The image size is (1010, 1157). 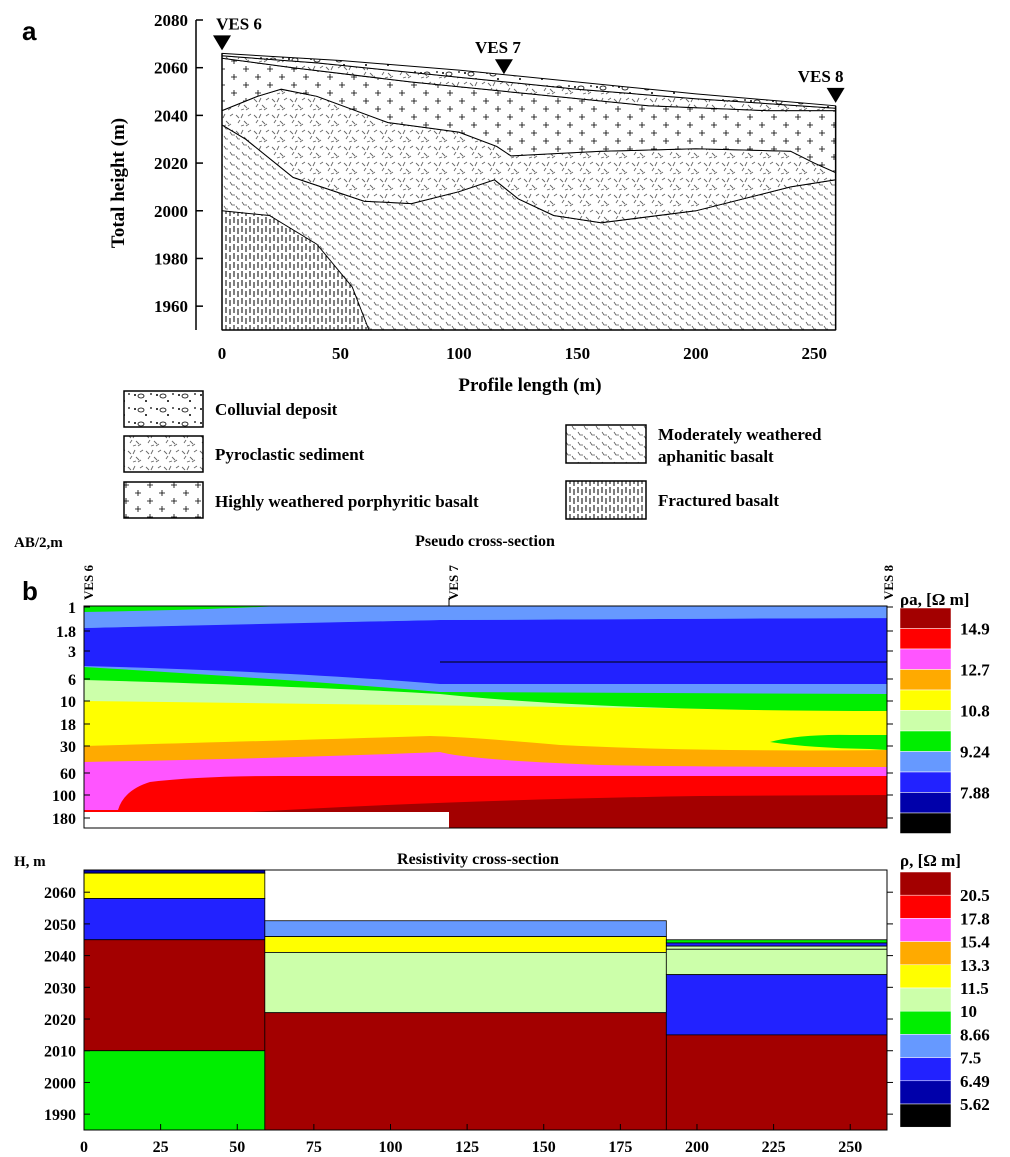 What do you see at coordinates (606, 444) in the screenshot?
I see `legend-swatch-aphanitic` at bounding box center [606, 444].